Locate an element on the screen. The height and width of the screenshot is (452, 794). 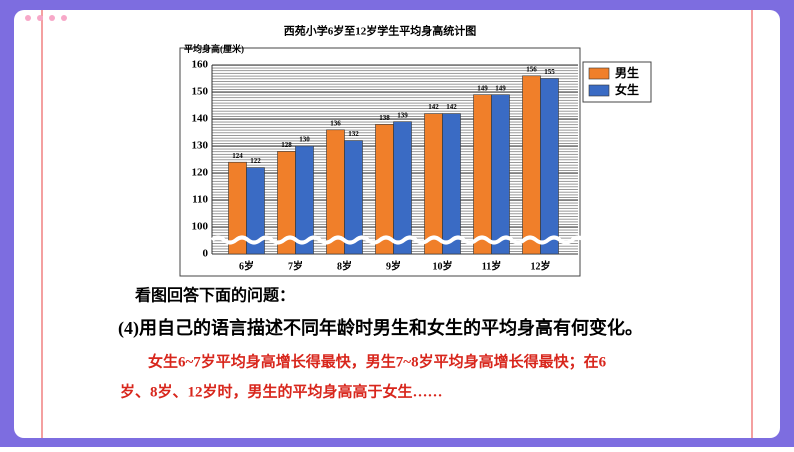
dots is located at coordinates (46, 18).